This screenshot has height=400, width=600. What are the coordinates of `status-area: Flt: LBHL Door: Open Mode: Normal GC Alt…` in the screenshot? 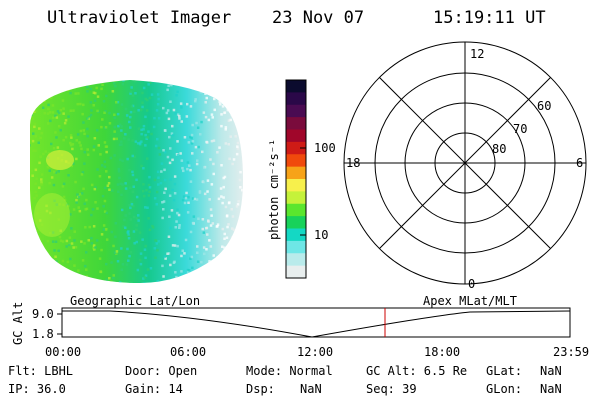 It's located at (285, 380).